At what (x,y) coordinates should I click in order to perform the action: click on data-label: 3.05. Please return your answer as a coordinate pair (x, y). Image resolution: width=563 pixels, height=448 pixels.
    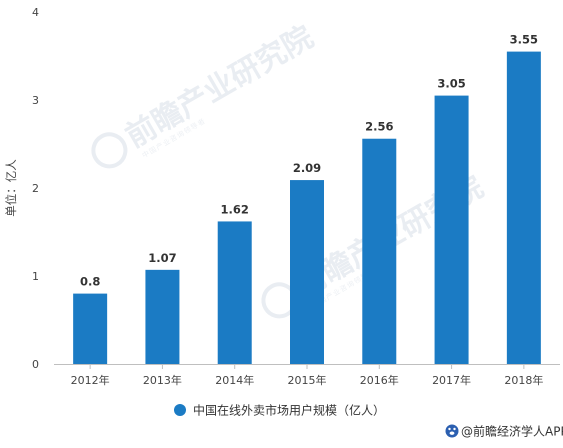
    Looking at the image, I should click on (451, 84).